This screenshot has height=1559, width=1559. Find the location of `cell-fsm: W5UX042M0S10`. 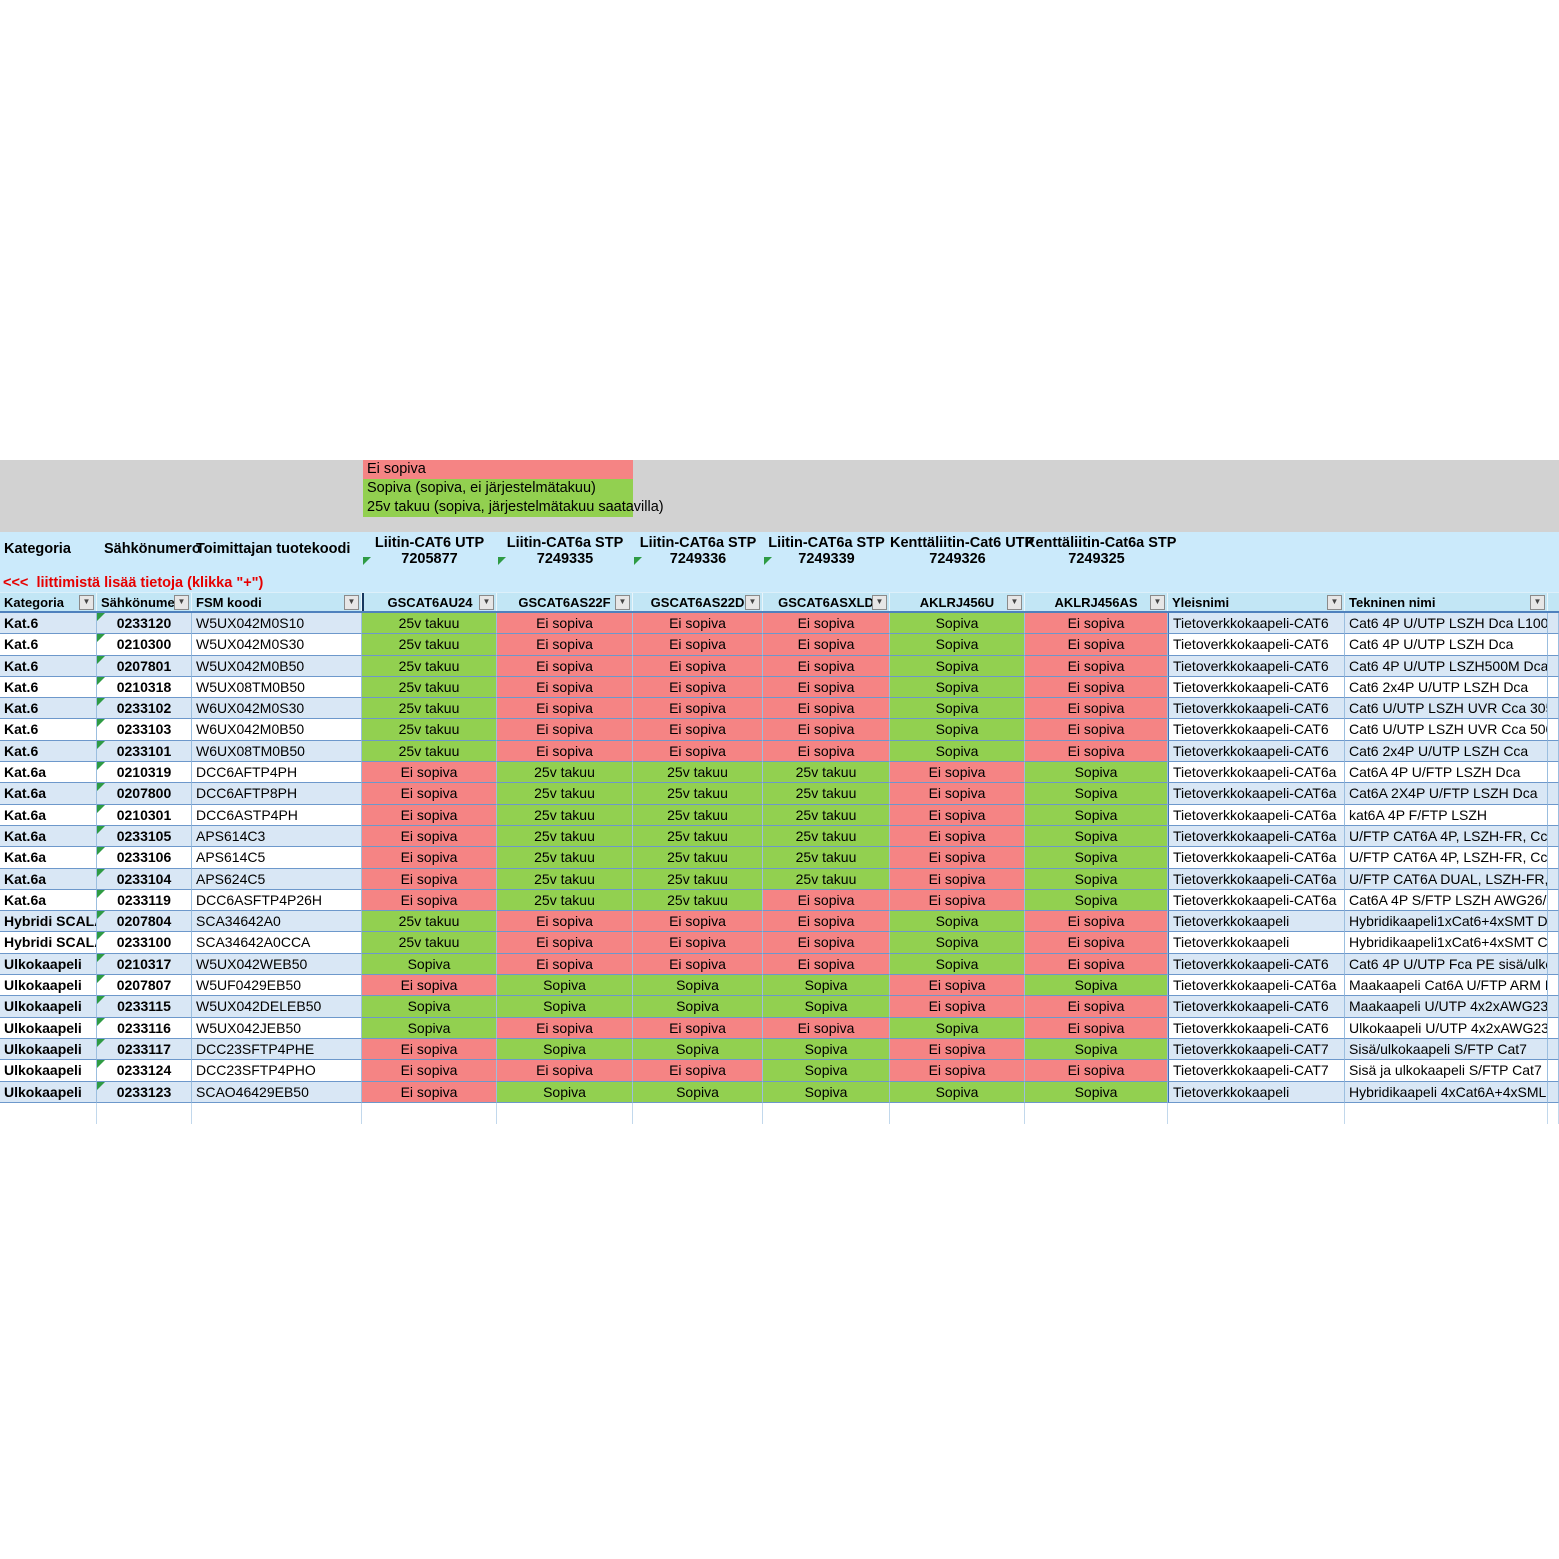

cell-fsm: W5UX042M0S10 is located at coordinates (277, 624).